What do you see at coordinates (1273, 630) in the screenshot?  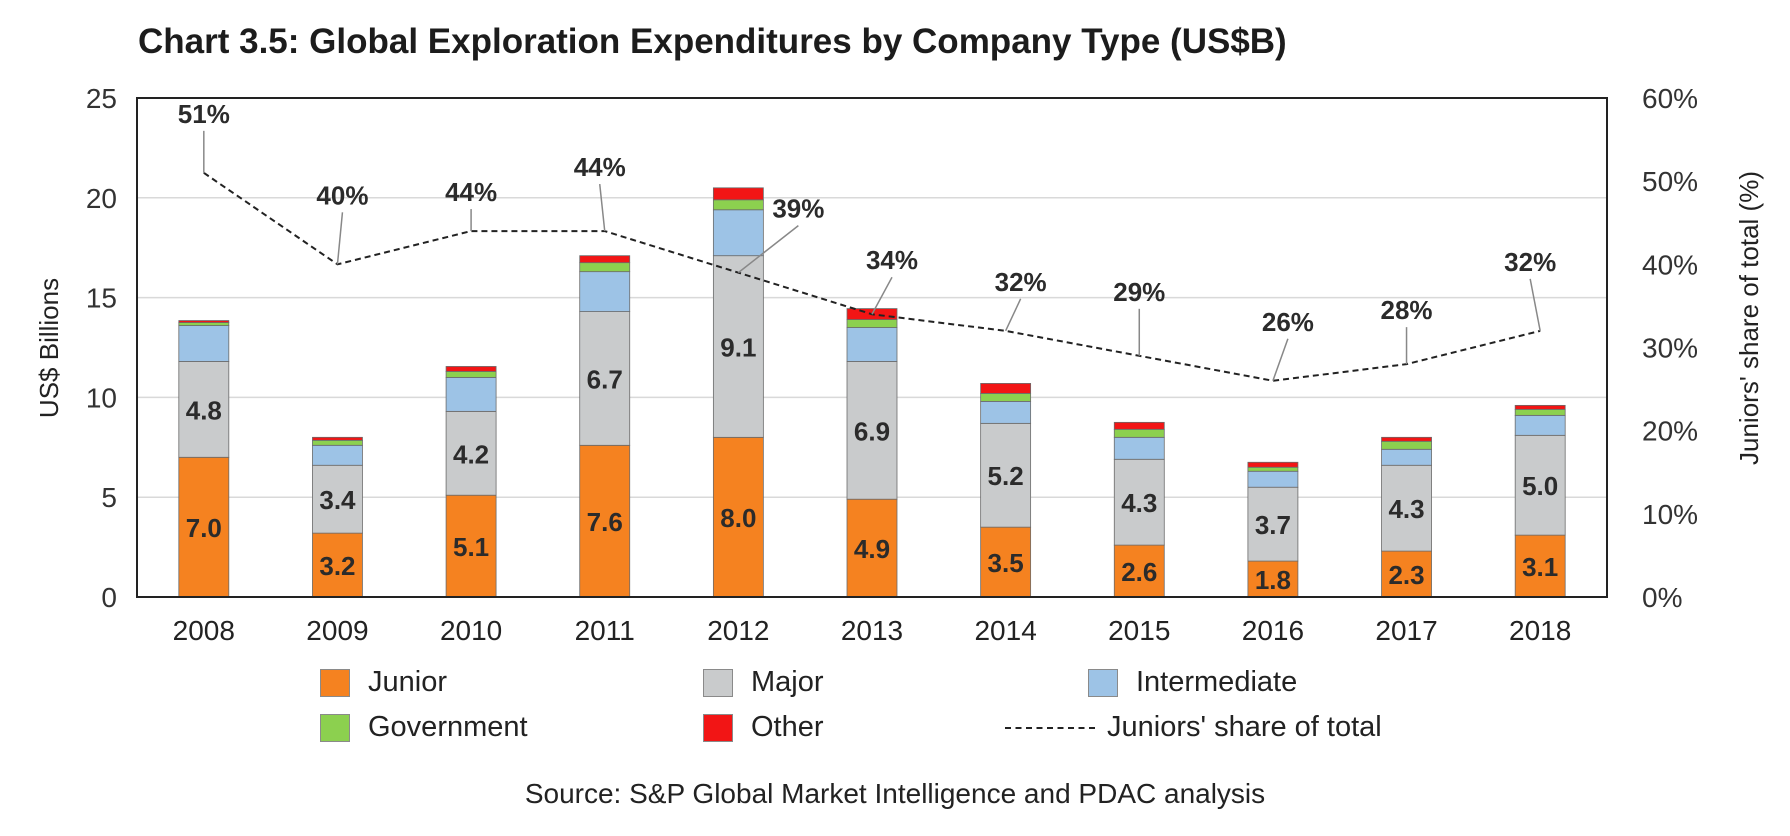 I see `x-tick-label: 2016` at bounding box center [1273, 630].